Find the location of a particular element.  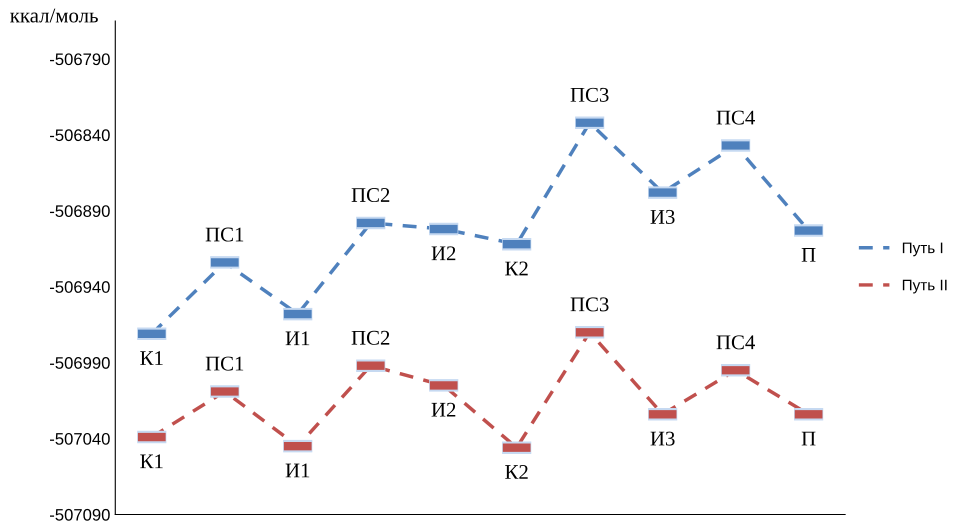

y-tick-label: -506890 is located at coordinates (80, 211).